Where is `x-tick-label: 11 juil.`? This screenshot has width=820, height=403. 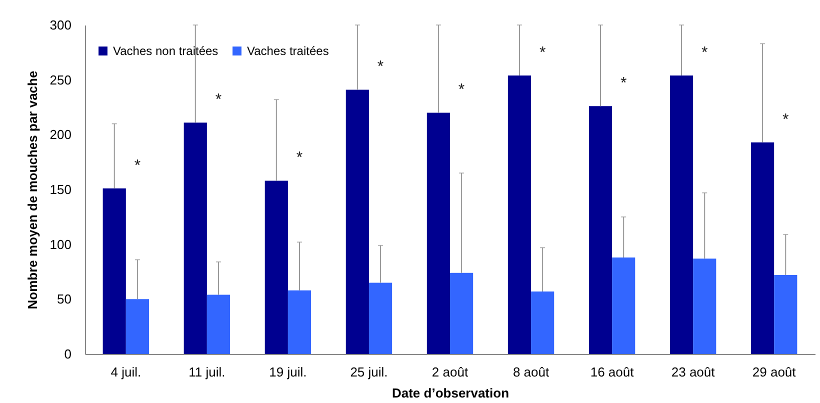 x-tick-label: 11 juil. is located at coordinates (207, 372).